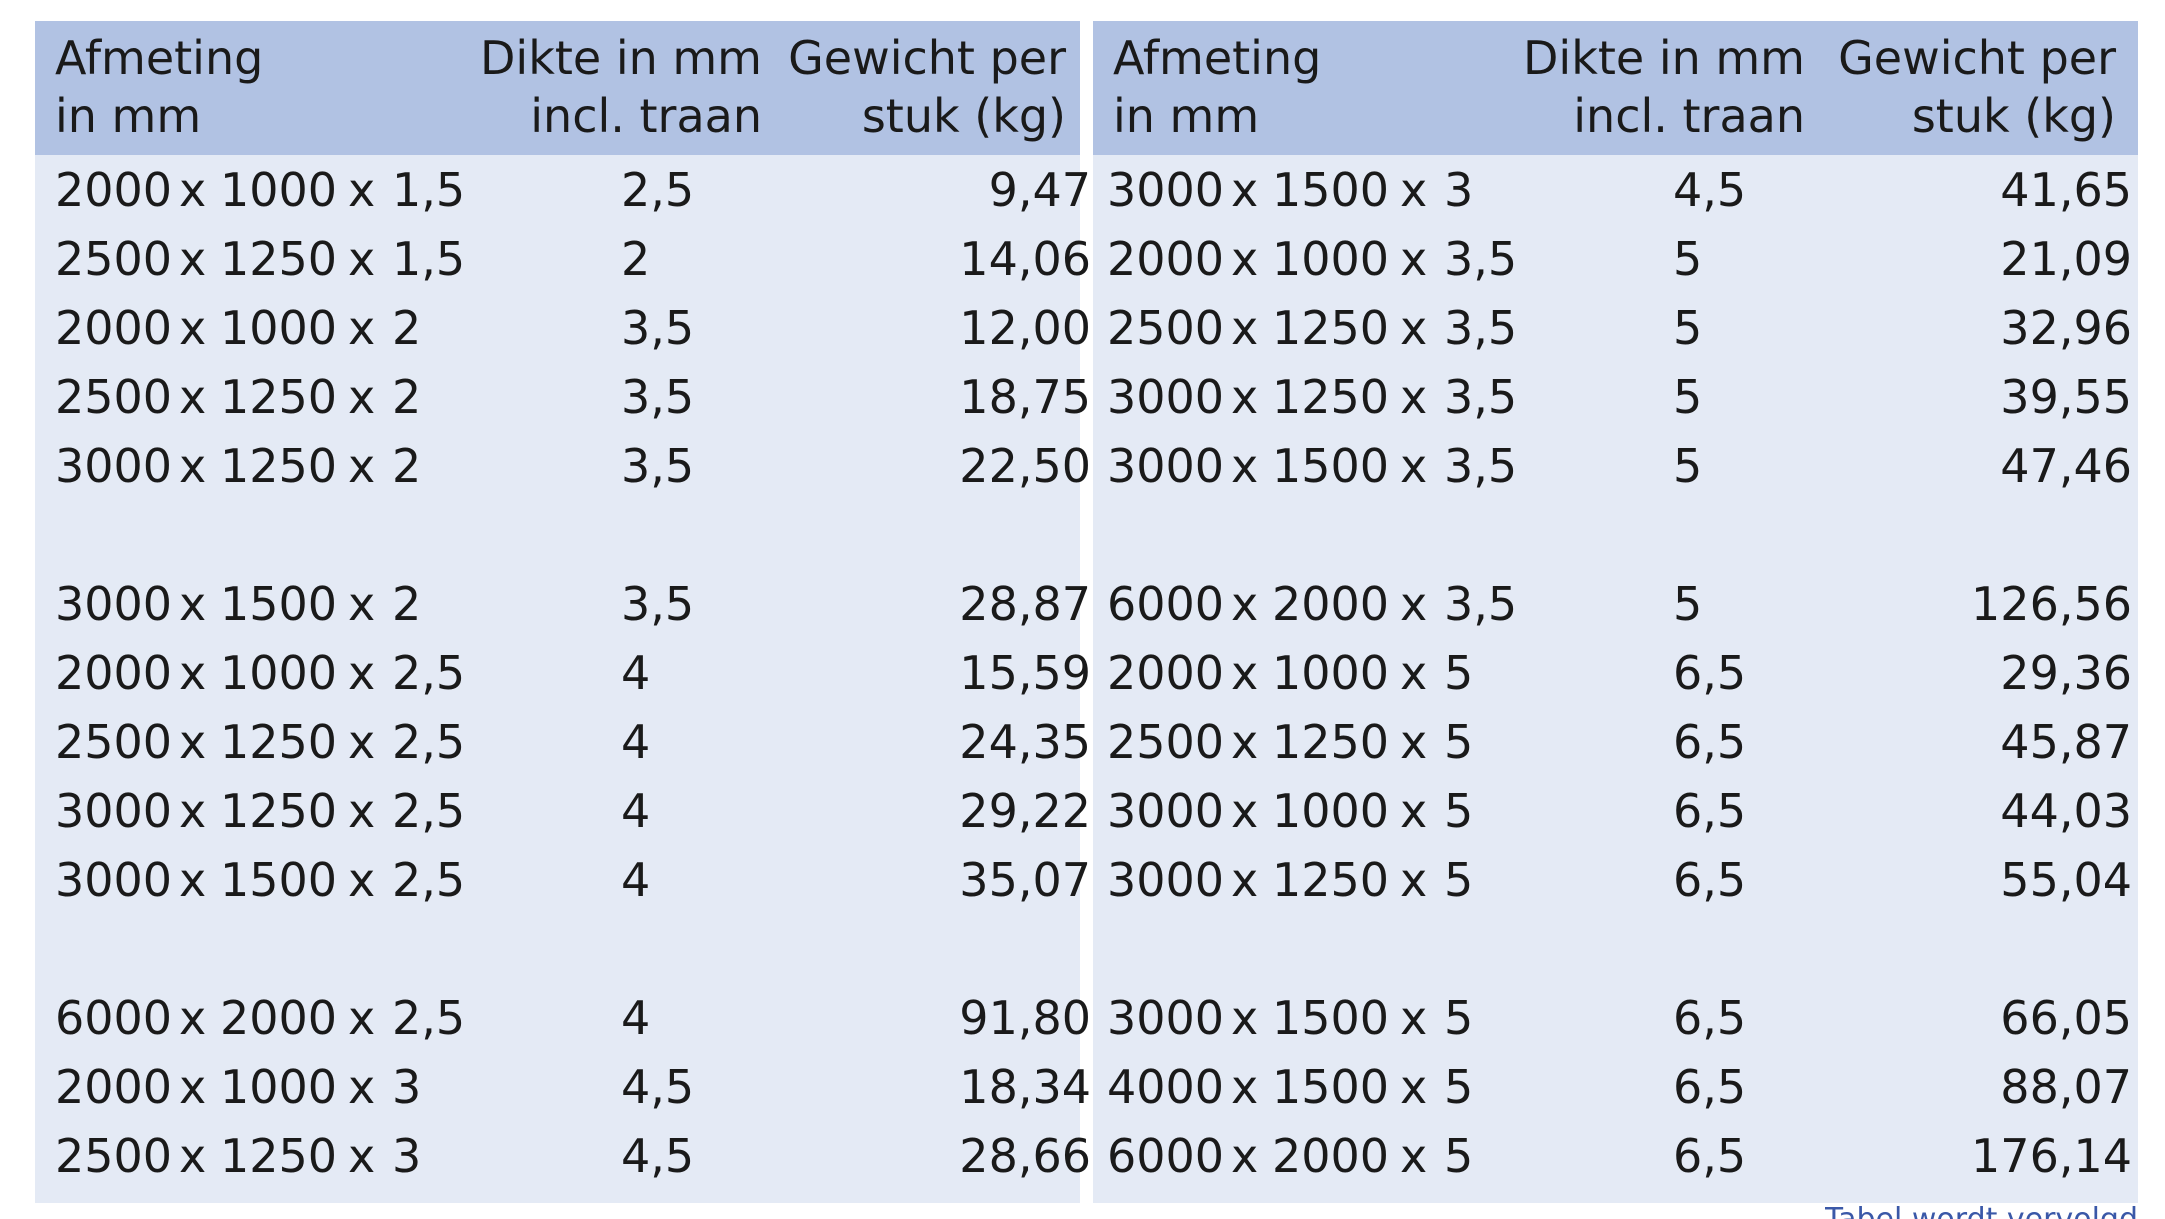 The width and height of the screenshot is (2165, 1219). What do you see at coordinates (563, 259) in the screenshot?
I see `table-row: 2500 x 1250 x 1,5 2 14,06` at bounding box center [563, 259].